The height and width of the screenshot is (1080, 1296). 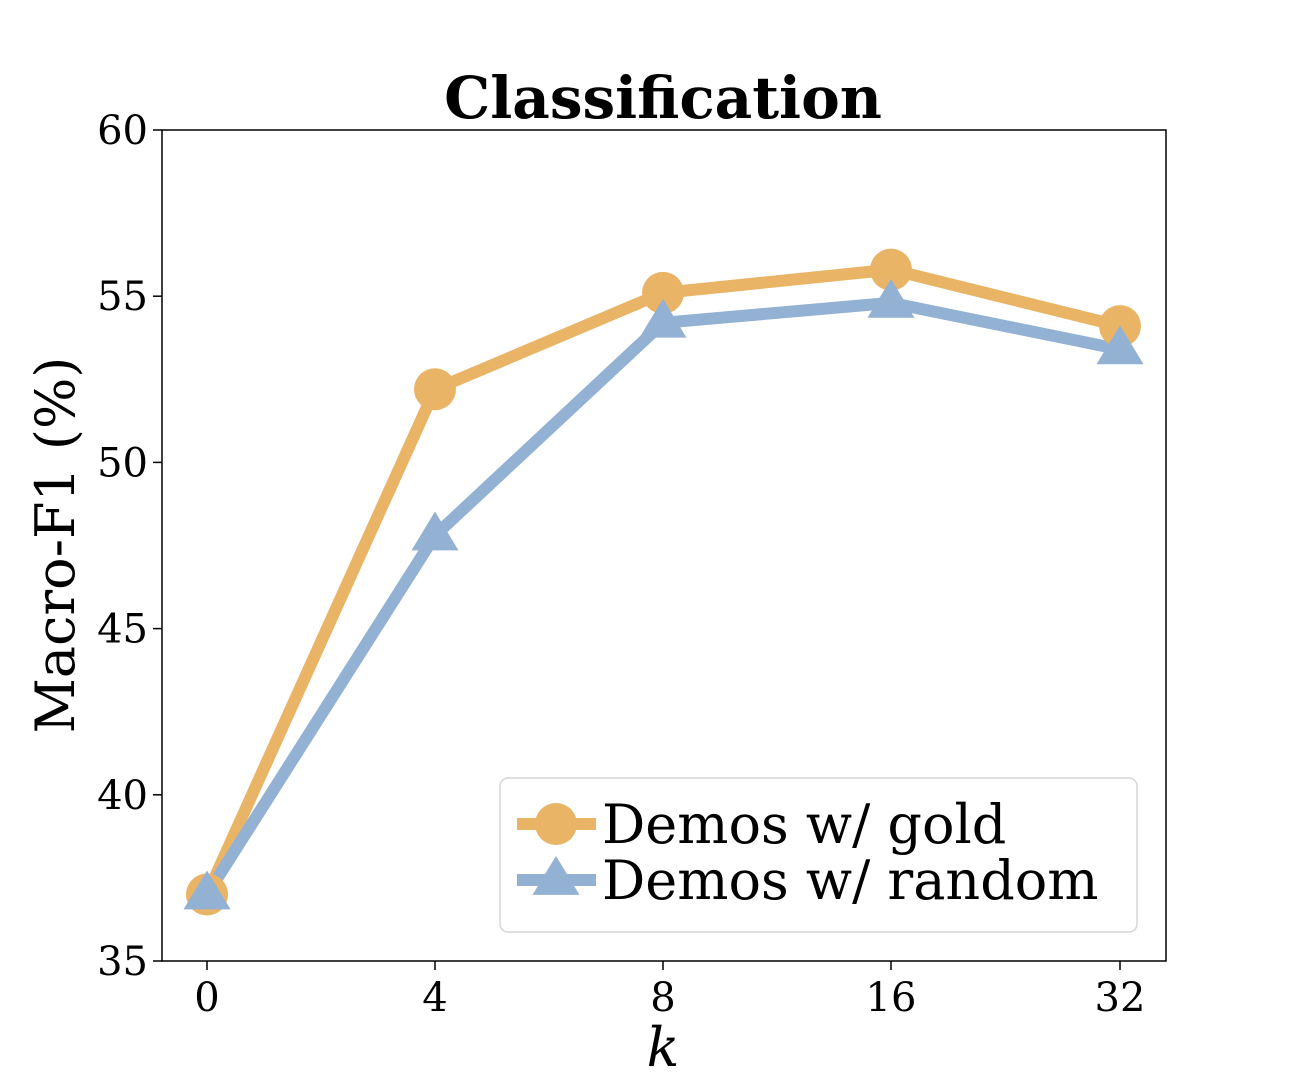 I want to click on x-tick-label: 8, so click(x=662, y=998).